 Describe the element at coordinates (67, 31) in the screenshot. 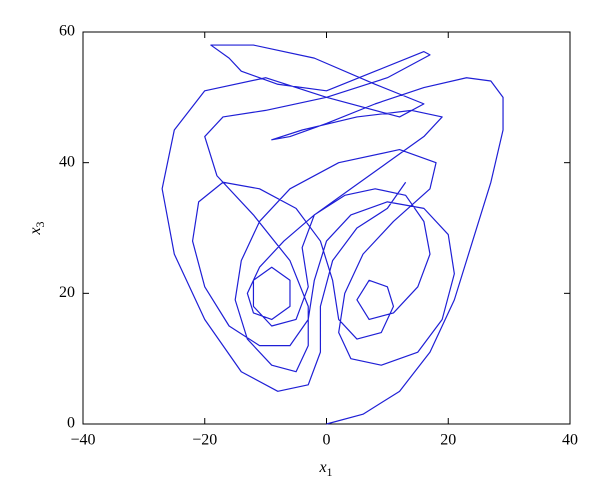

I see `y-tick-label: 60` at that location.